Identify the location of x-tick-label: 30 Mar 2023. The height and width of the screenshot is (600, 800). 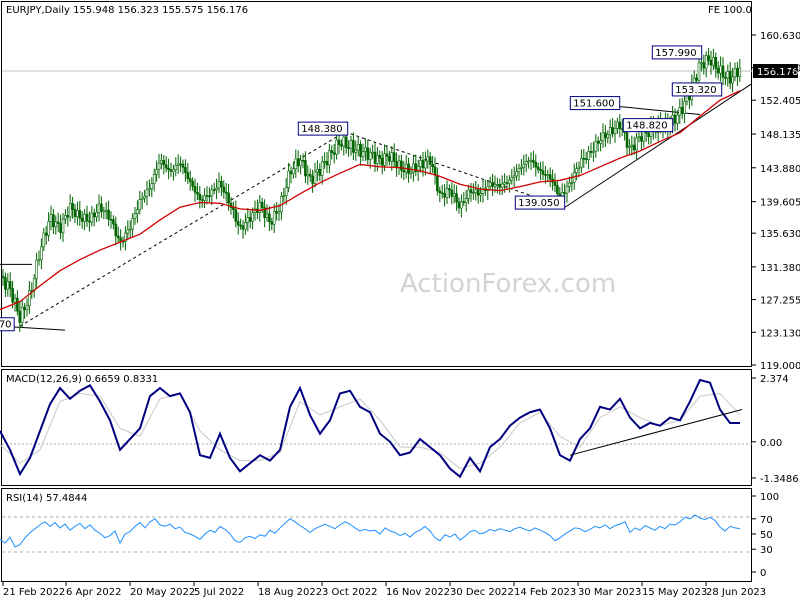
(609, 592).